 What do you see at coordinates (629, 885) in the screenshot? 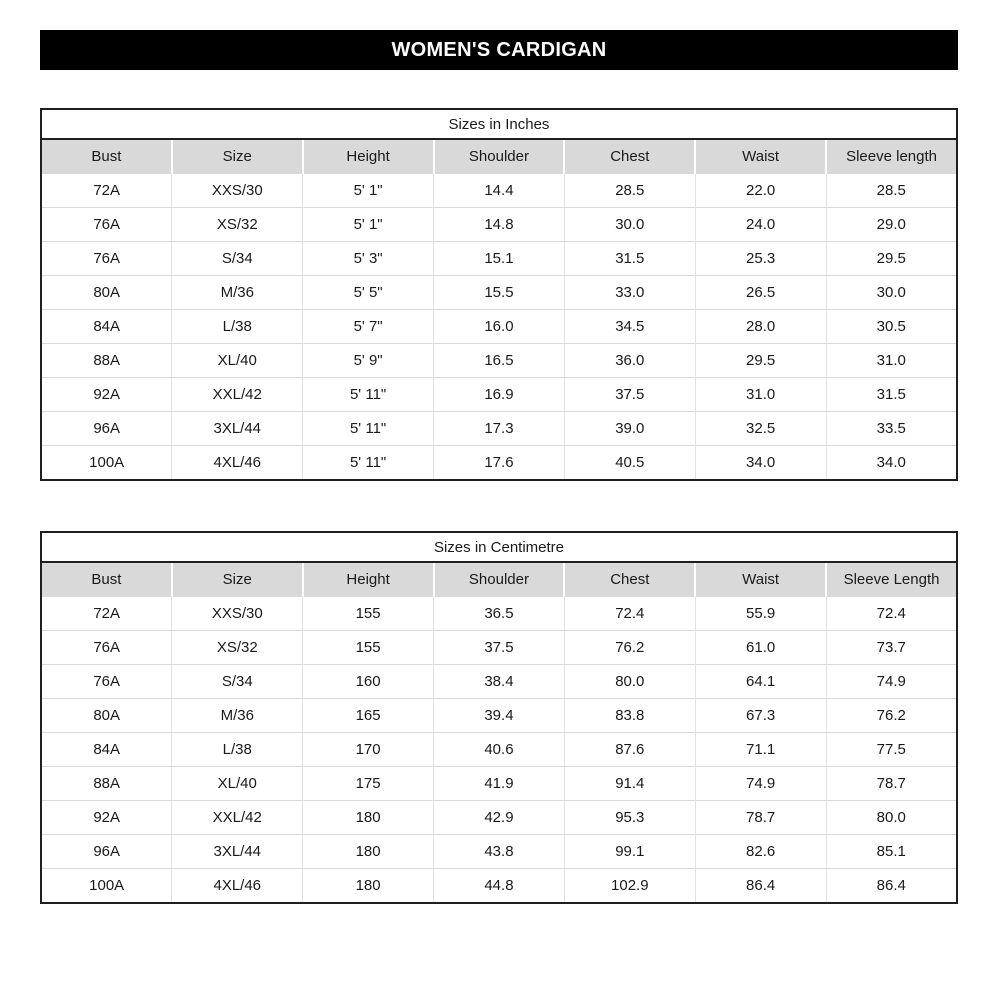
I see `table-cell: 102.9` at bounding box center [629, 885].